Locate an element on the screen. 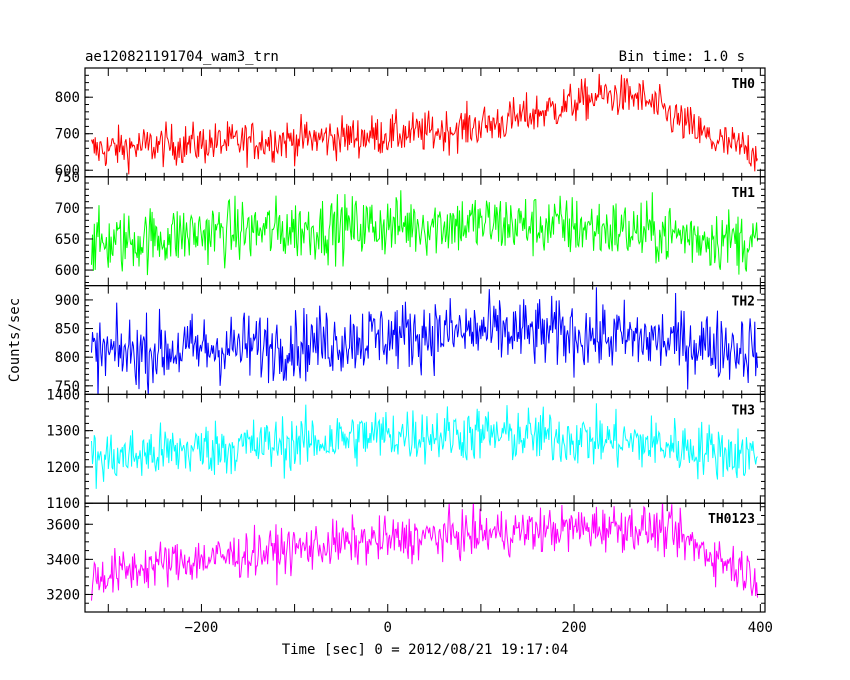 The image size is (850, 680). panel-label-th0123: TH0123 is located at coordinates (731, 519).